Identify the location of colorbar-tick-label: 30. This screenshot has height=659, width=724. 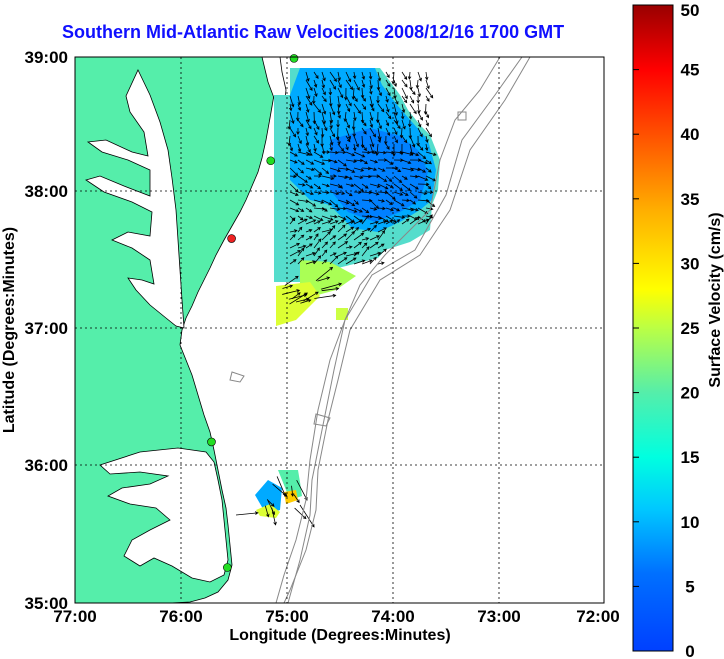
(690, 263).